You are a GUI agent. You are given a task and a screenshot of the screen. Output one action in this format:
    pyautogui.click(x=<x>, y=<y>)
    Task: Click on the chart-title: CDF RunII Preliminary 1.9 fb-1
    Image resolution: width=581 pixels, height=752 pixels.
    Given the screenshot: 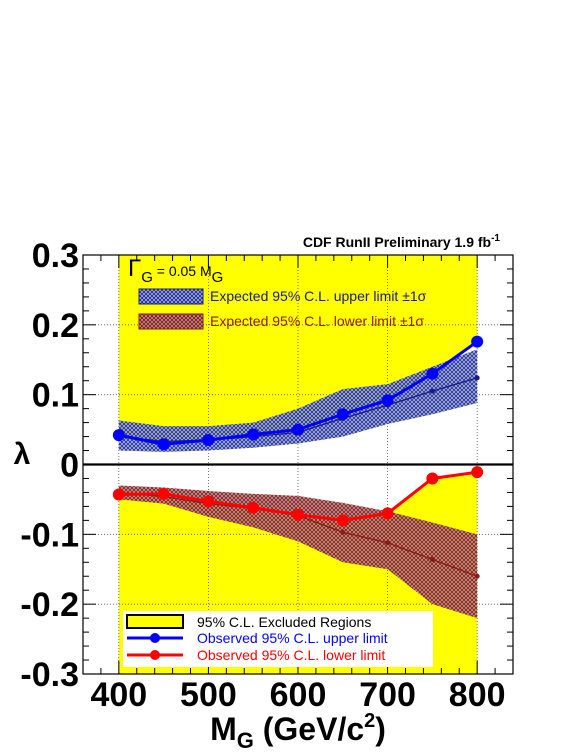 What is the action you would take?
    pyautogui.click(x=402, y=241)
    